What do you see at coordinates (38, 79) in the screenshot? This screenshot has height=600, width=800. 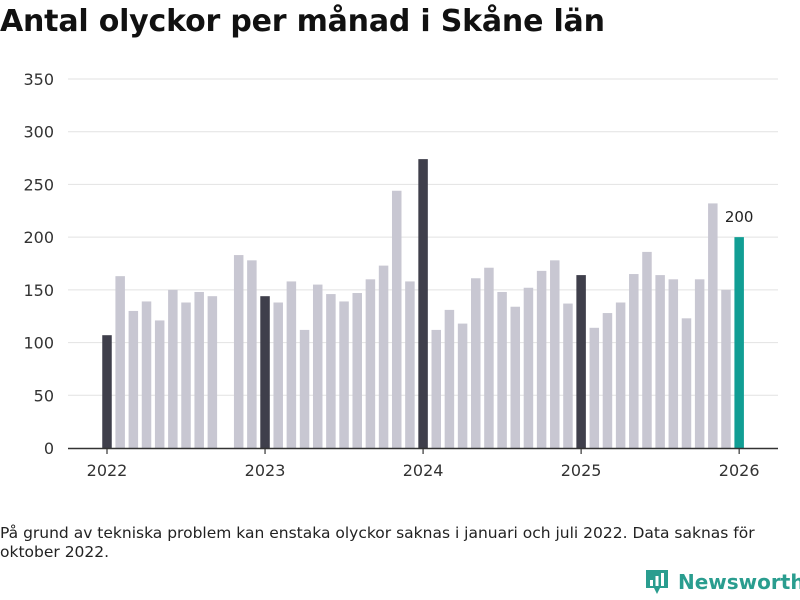 I see `y-tick-label: 350` at bounding box center [38, 79].